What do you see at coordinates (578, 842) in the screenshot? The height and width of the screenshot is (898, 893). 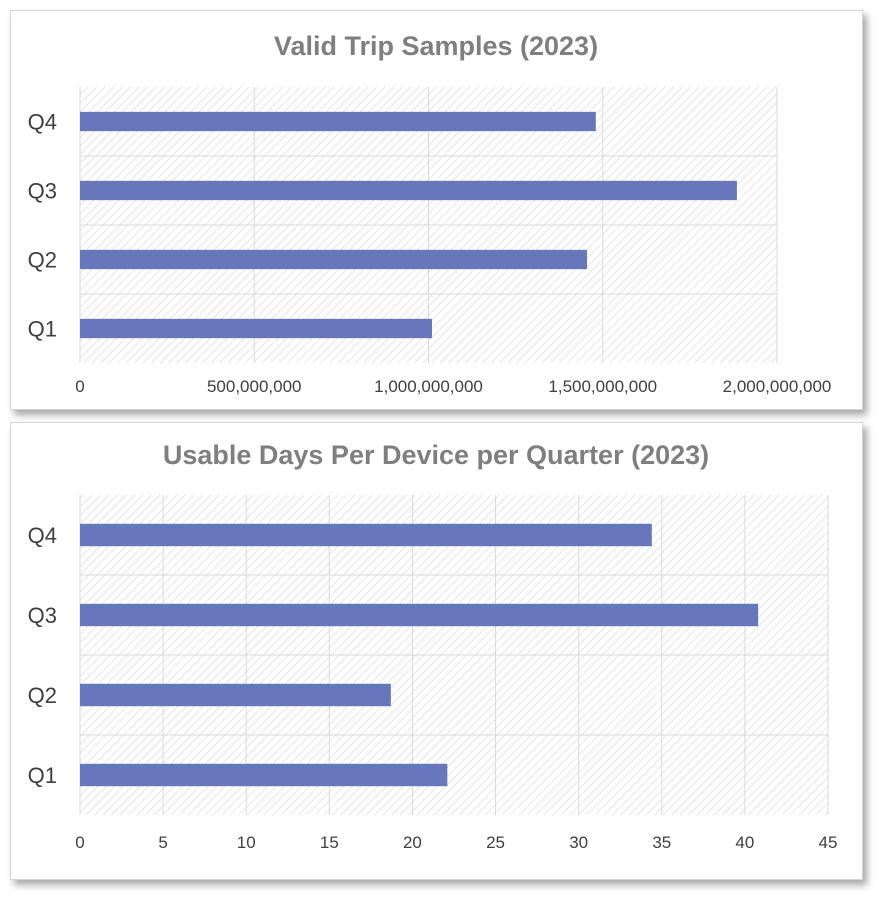 I see `x-tick-label: 30` at bounding box center [578, 842].